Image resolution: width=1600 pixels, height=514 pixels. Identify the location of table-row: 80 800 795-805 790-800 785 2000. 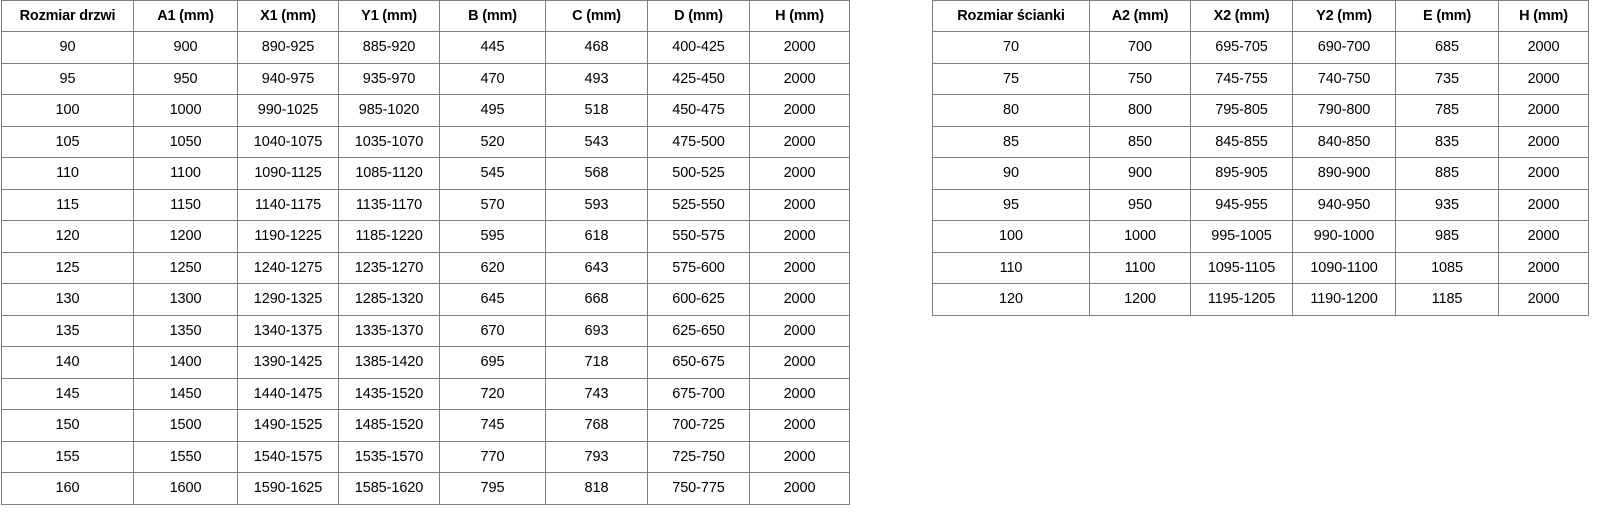
(1260, 110).